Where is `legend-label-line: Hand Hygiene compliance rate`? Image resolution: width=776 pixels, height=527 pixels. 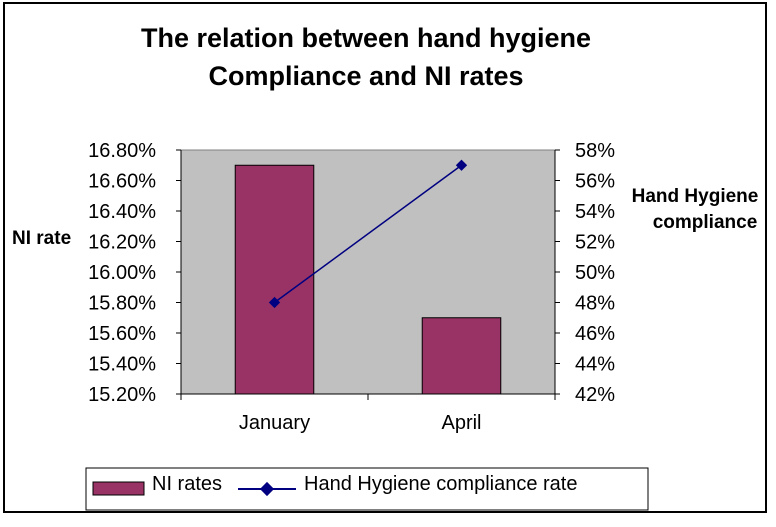 legend-label-line: Hand Hygiene compliance rate is located at coordinates (441, 484).